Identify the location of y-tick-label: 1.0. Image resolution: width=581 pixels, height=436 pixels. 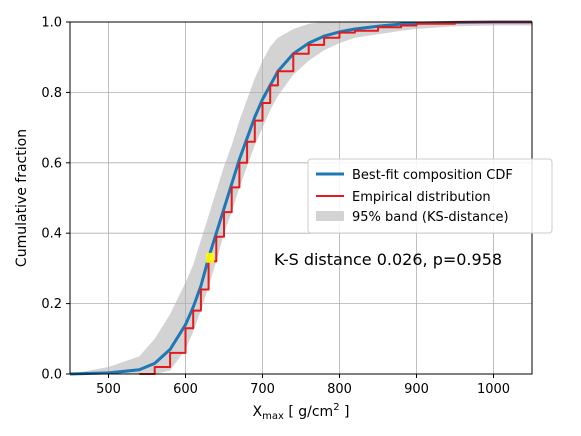
(51, 23).